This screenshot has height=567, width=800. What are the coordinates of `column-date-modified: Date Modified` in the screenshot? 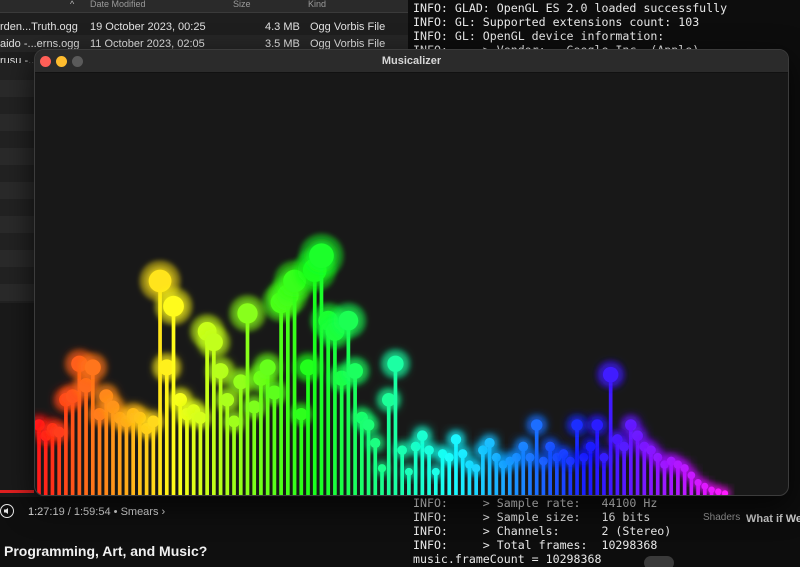 It's located at (118, 4).